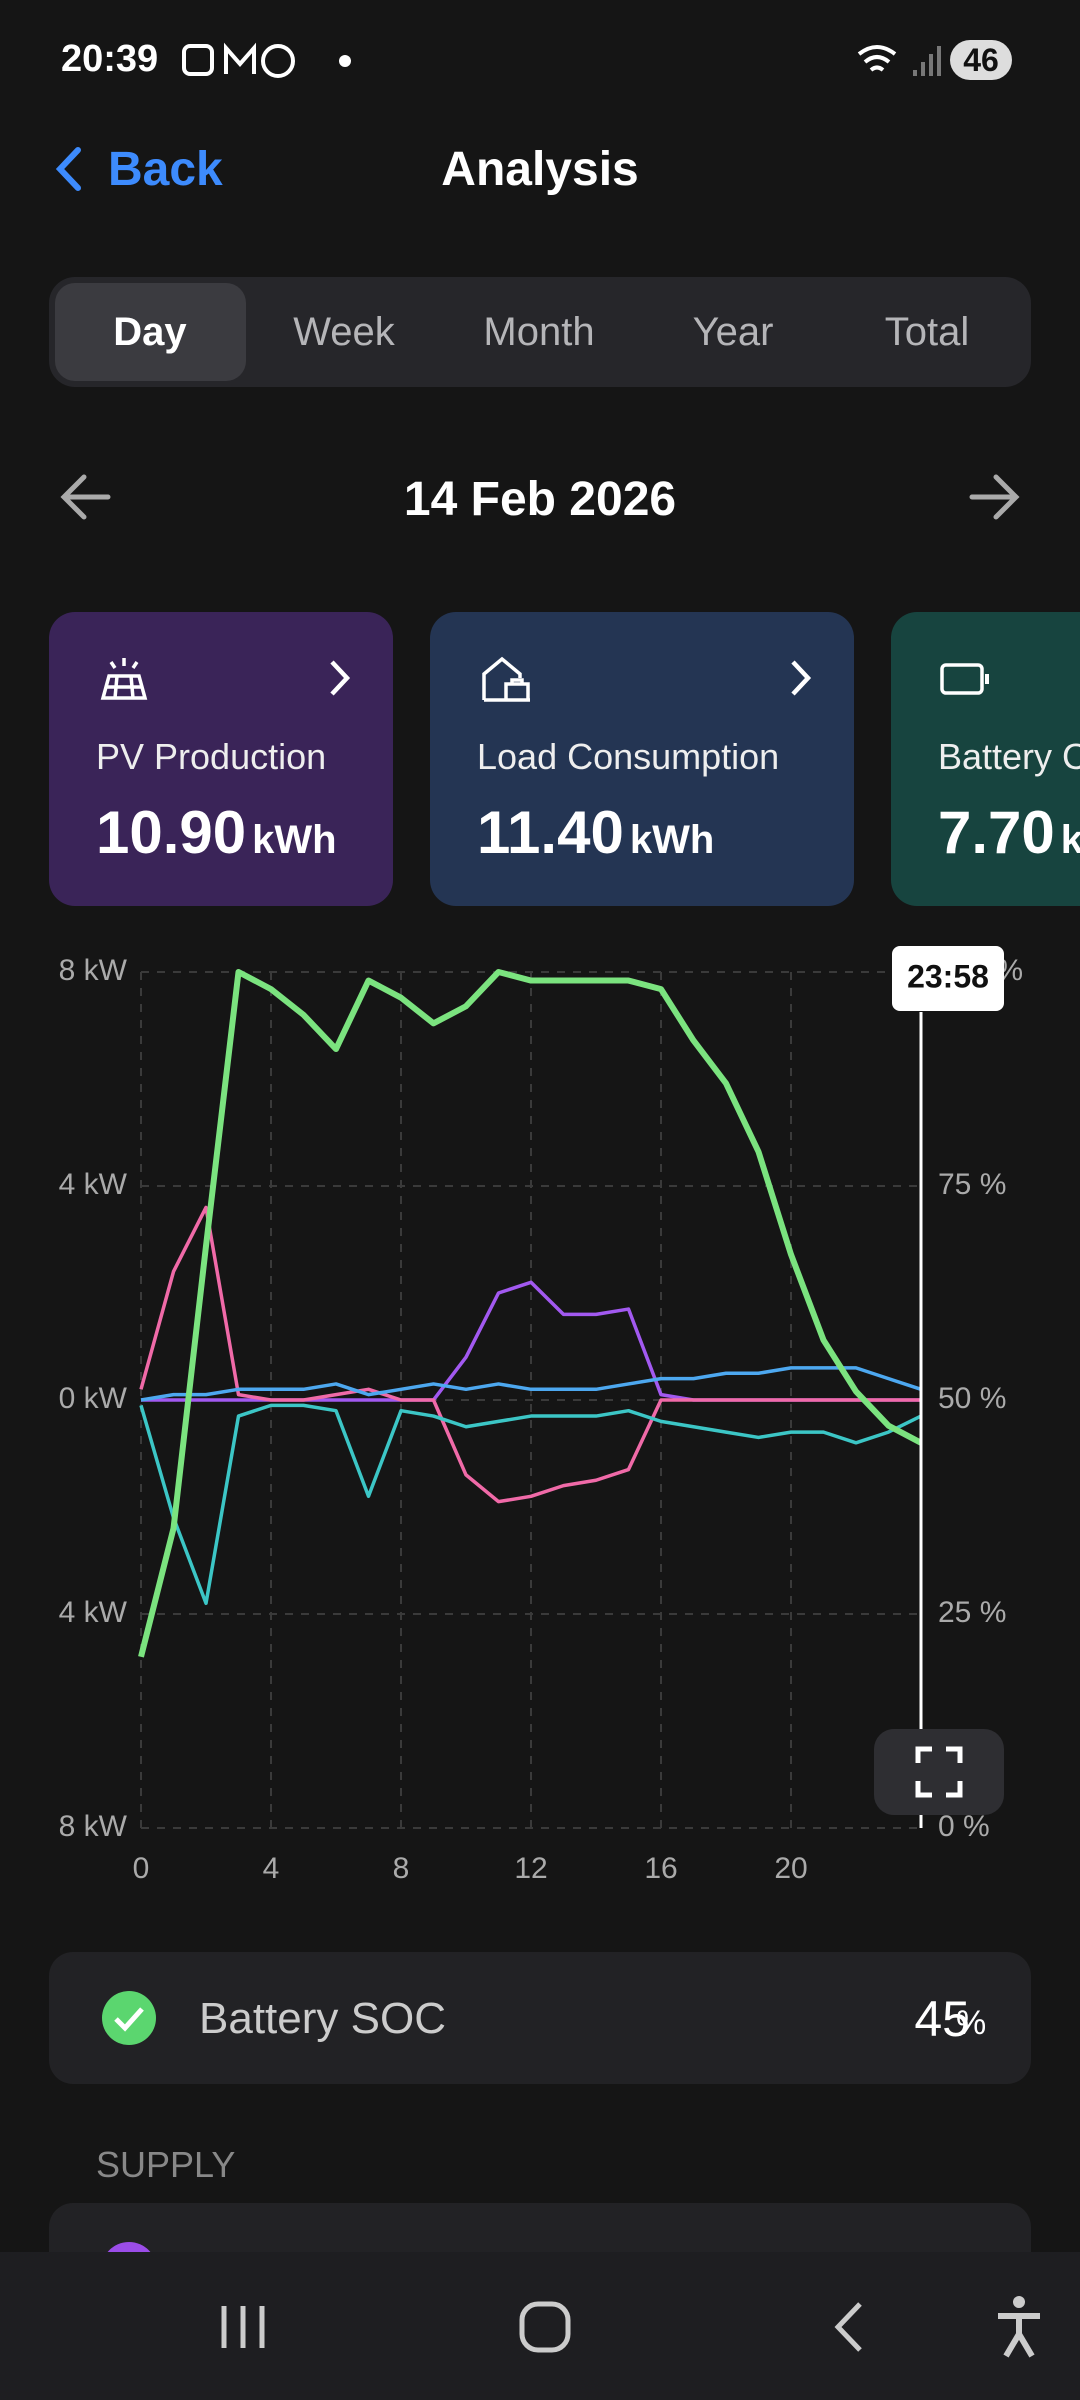 The image size is (1080, 2400). What do you see at coordinates (972, 1398) in the screenshot?
I see `y2-tick-label: 50 %` at bounding box center [972, 1398].